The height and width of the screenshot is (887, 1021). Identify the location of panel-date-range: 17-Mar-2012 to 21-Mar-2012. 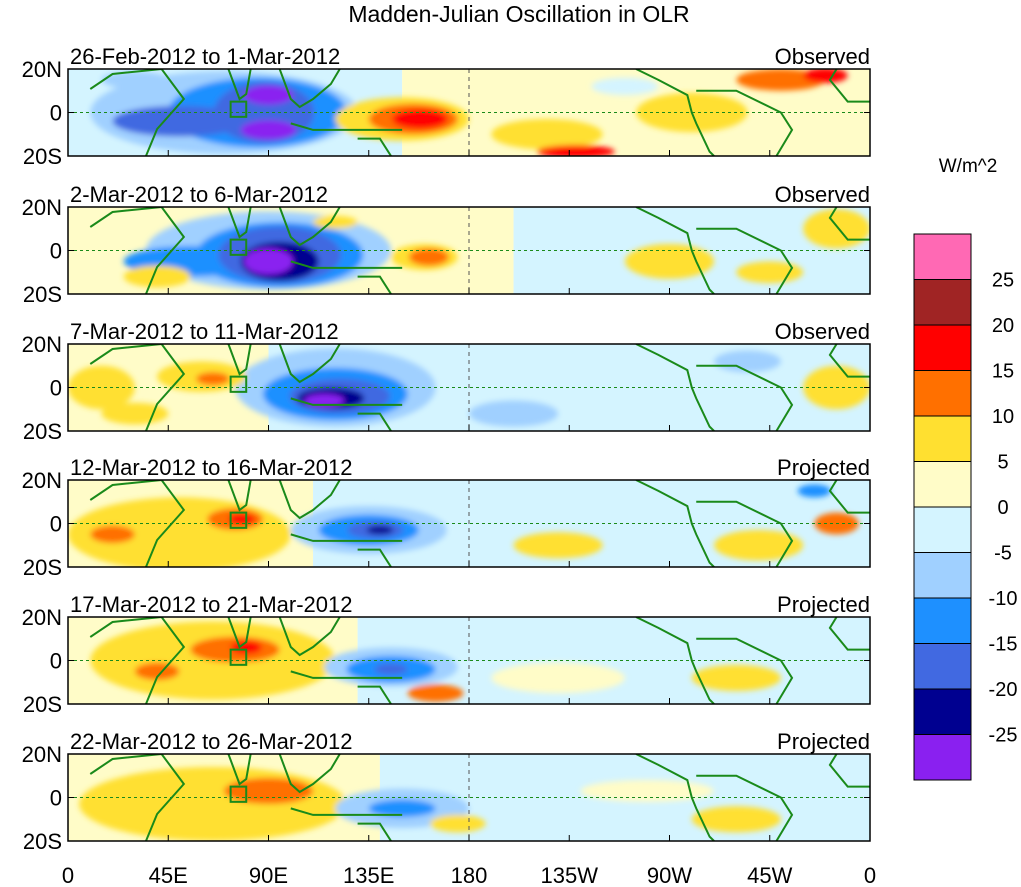
(211, 604).